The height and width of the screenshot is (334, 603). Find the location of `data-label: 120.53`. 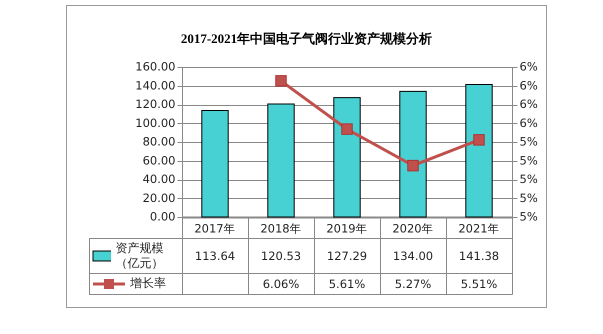

data-label: 120.53 is located at coordinates (281, 256).